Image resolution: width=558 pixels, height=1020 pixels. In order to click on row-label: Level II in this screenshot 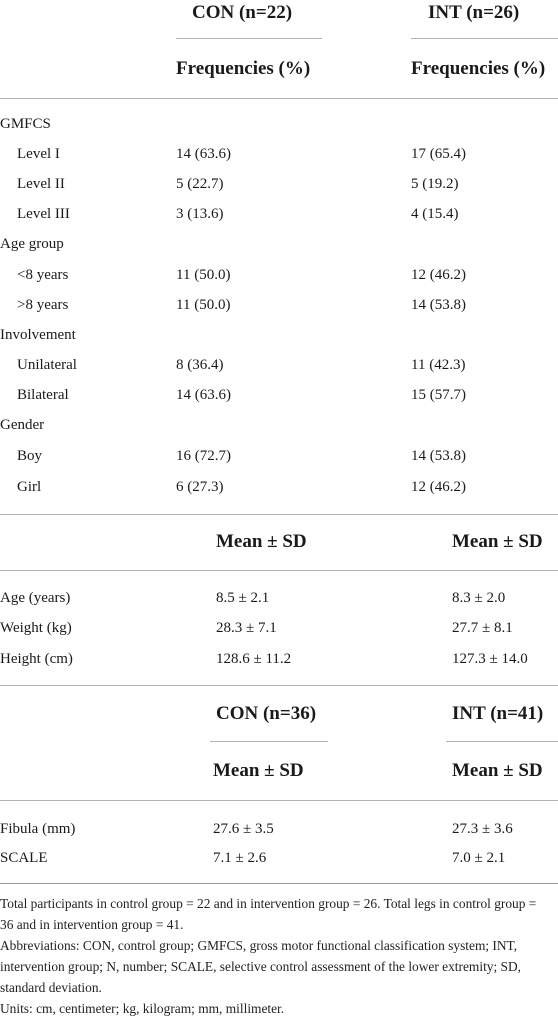, I will do `click(41, 184)`.